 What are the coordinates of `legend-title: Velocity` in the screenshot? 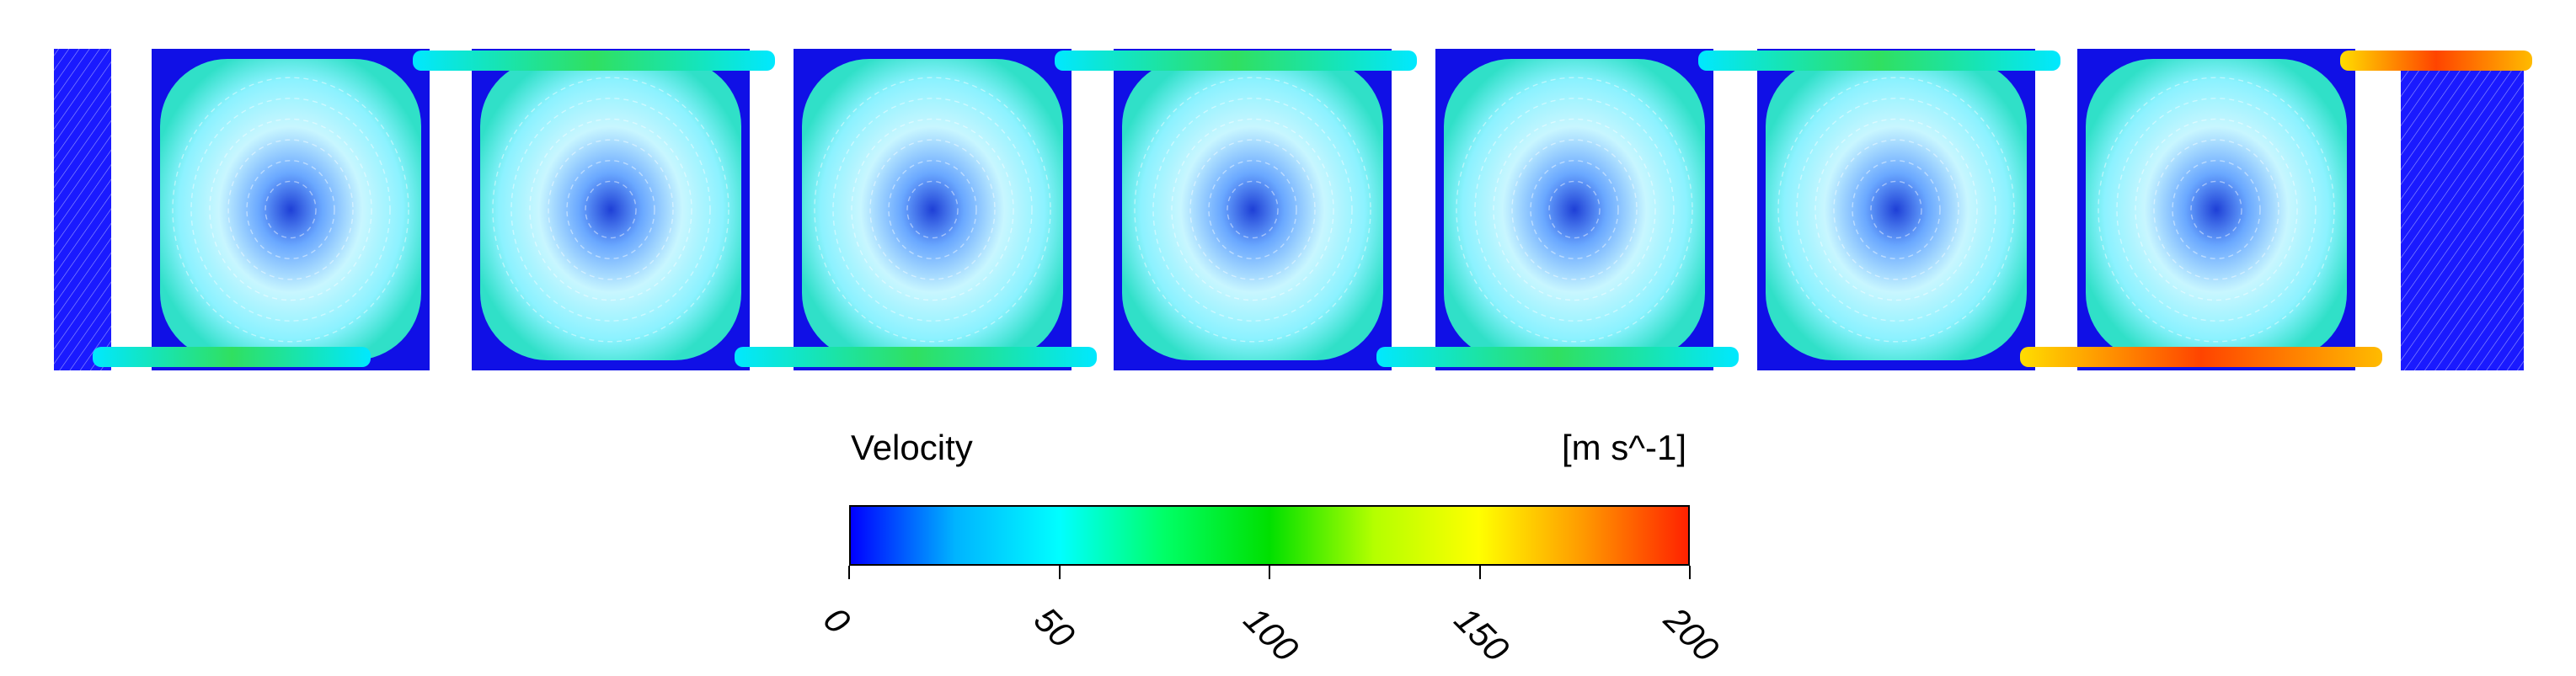 It's located at (912, 448).